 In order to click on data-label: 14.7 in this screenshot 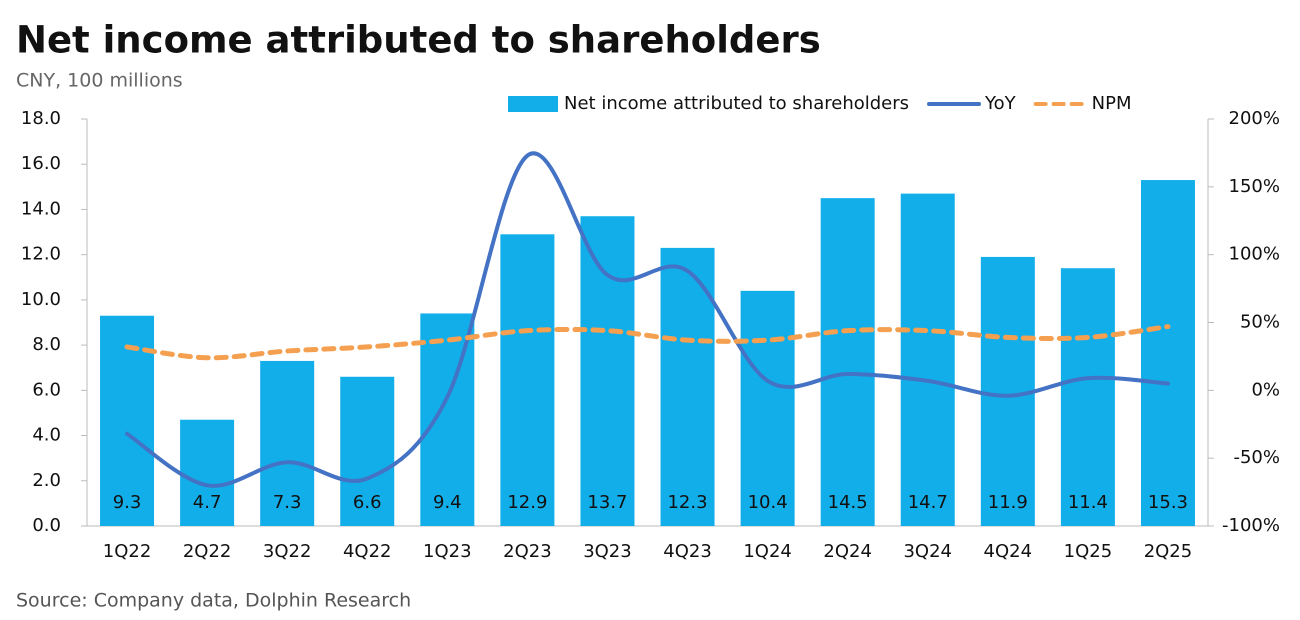, I will do `click(928, 502)`.